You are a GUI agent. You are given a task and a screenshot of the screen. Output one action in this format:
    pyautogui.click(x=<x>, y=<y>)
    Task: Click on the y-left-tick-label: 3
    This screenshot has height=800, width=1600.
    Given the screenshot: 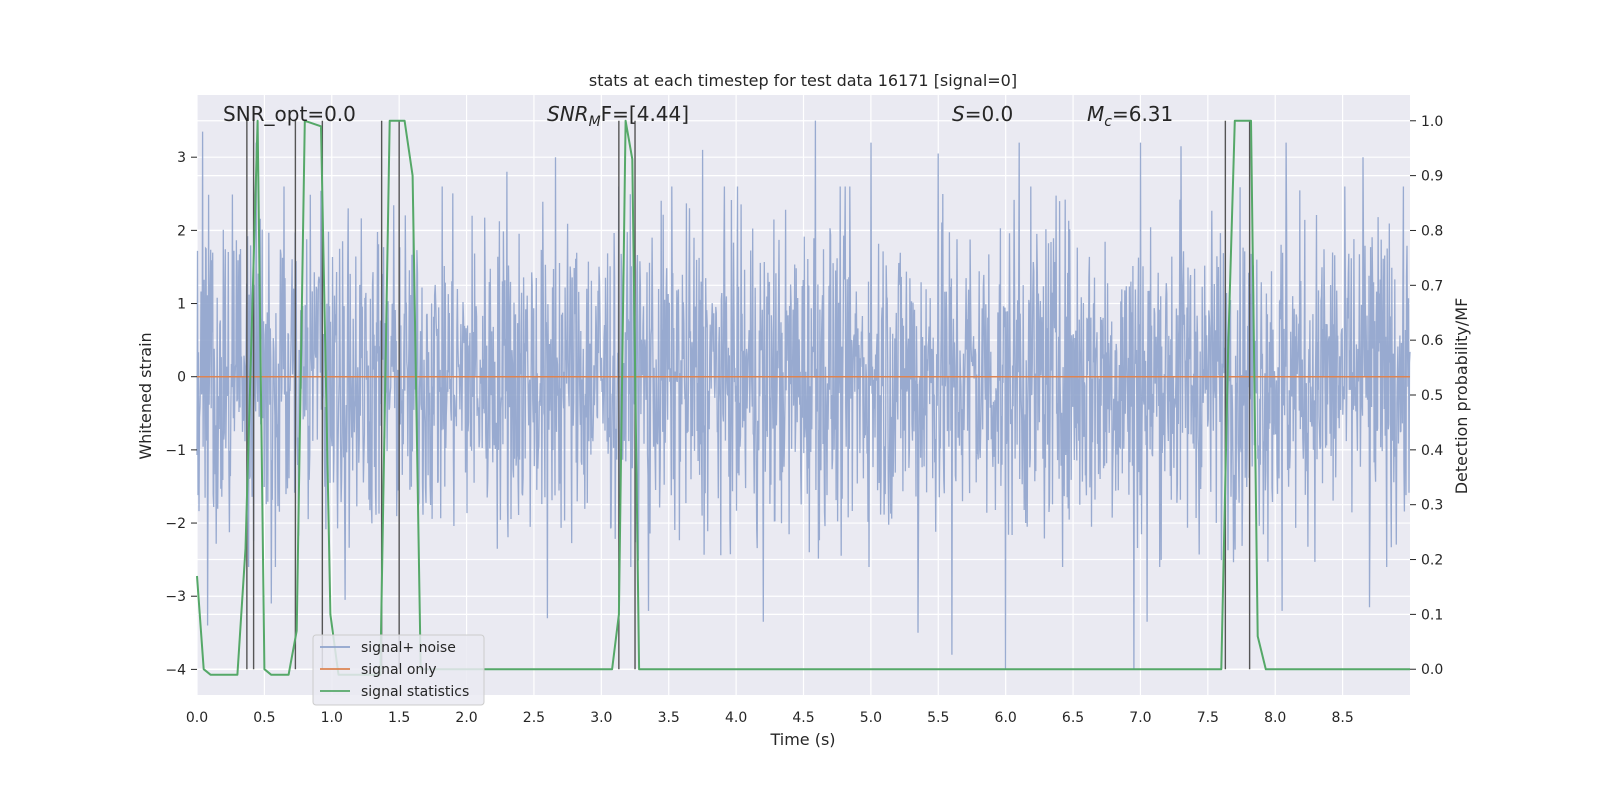 What is the action you would take?
    pyautogui.click(x=181, y=158)
    